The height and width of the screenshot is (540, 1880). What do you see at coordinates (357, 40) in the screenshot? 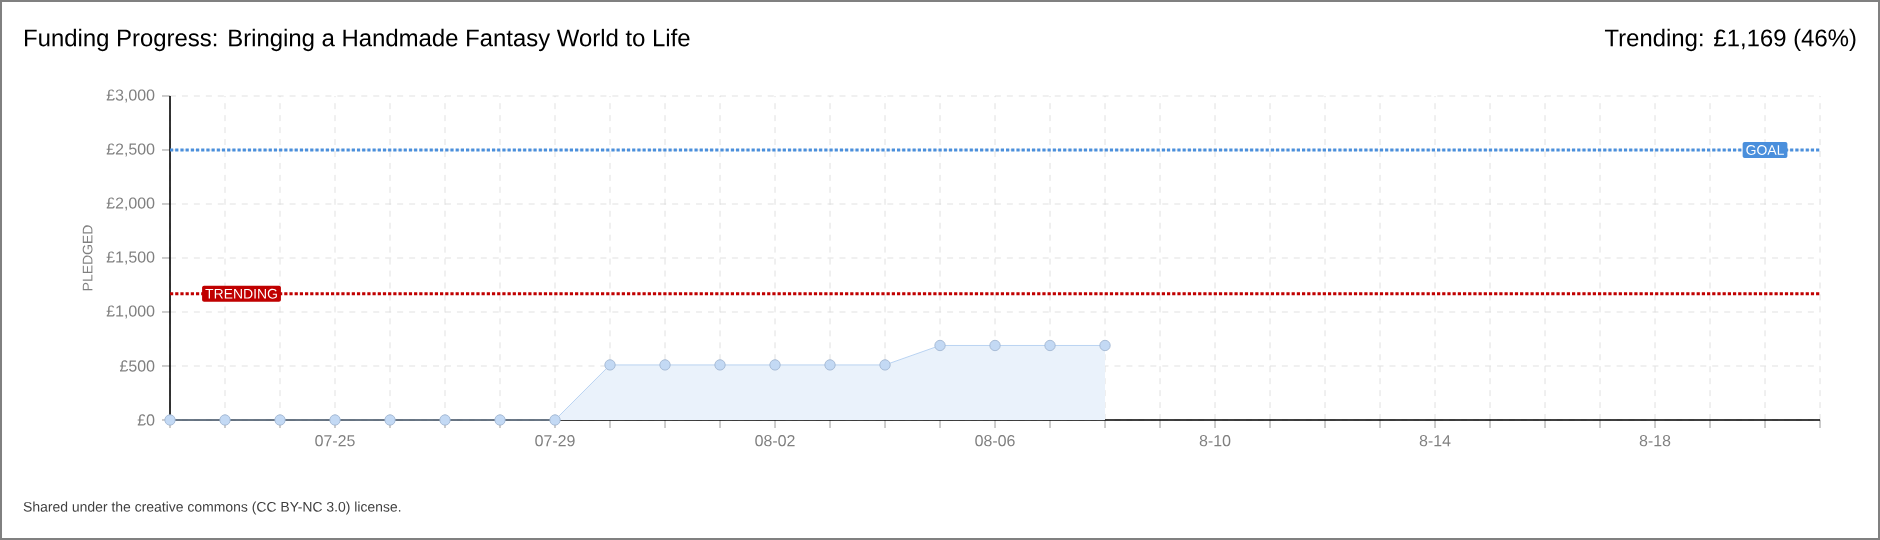
I see `chart-title: Funding Progress: Bringing a Handmade Fantasy World to Life` at bounding box center [357, 40].